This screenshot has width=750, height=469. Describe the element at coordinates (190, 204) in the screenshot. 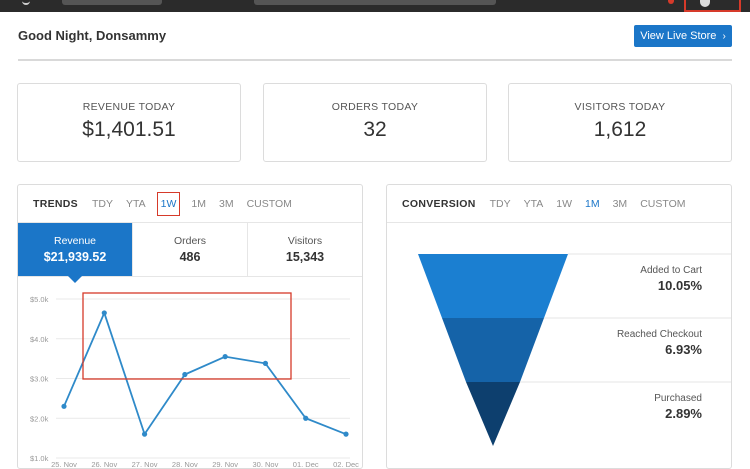

I see `trends-header: TRENDS TDY YTA 1W 1M 3M CUSTOM` at that location.